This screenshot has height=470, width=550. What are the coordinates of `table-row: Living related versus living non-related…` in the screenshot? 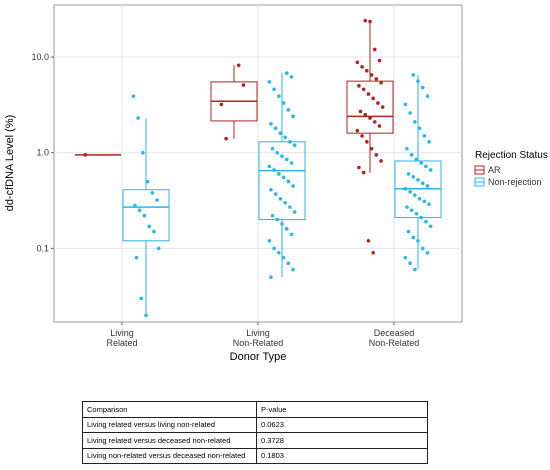 It's located at (255, 424).